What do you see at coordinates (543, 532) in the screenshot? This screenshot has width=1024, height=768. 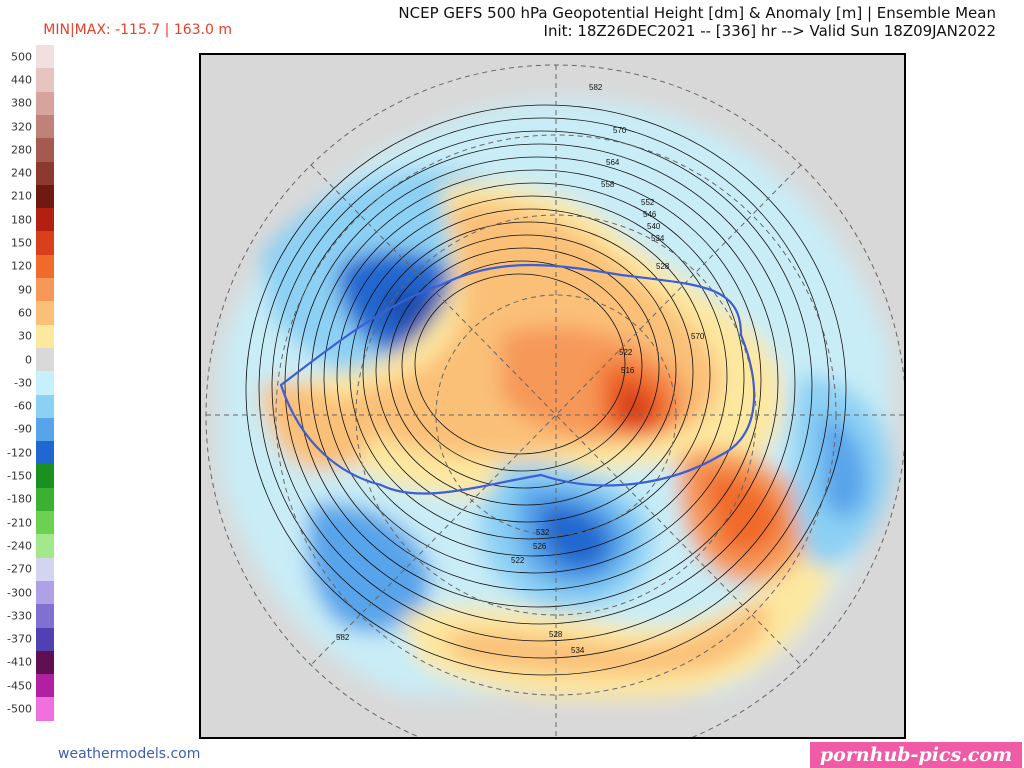 I see `contour-label: 532` at bounding box center [543, 532].